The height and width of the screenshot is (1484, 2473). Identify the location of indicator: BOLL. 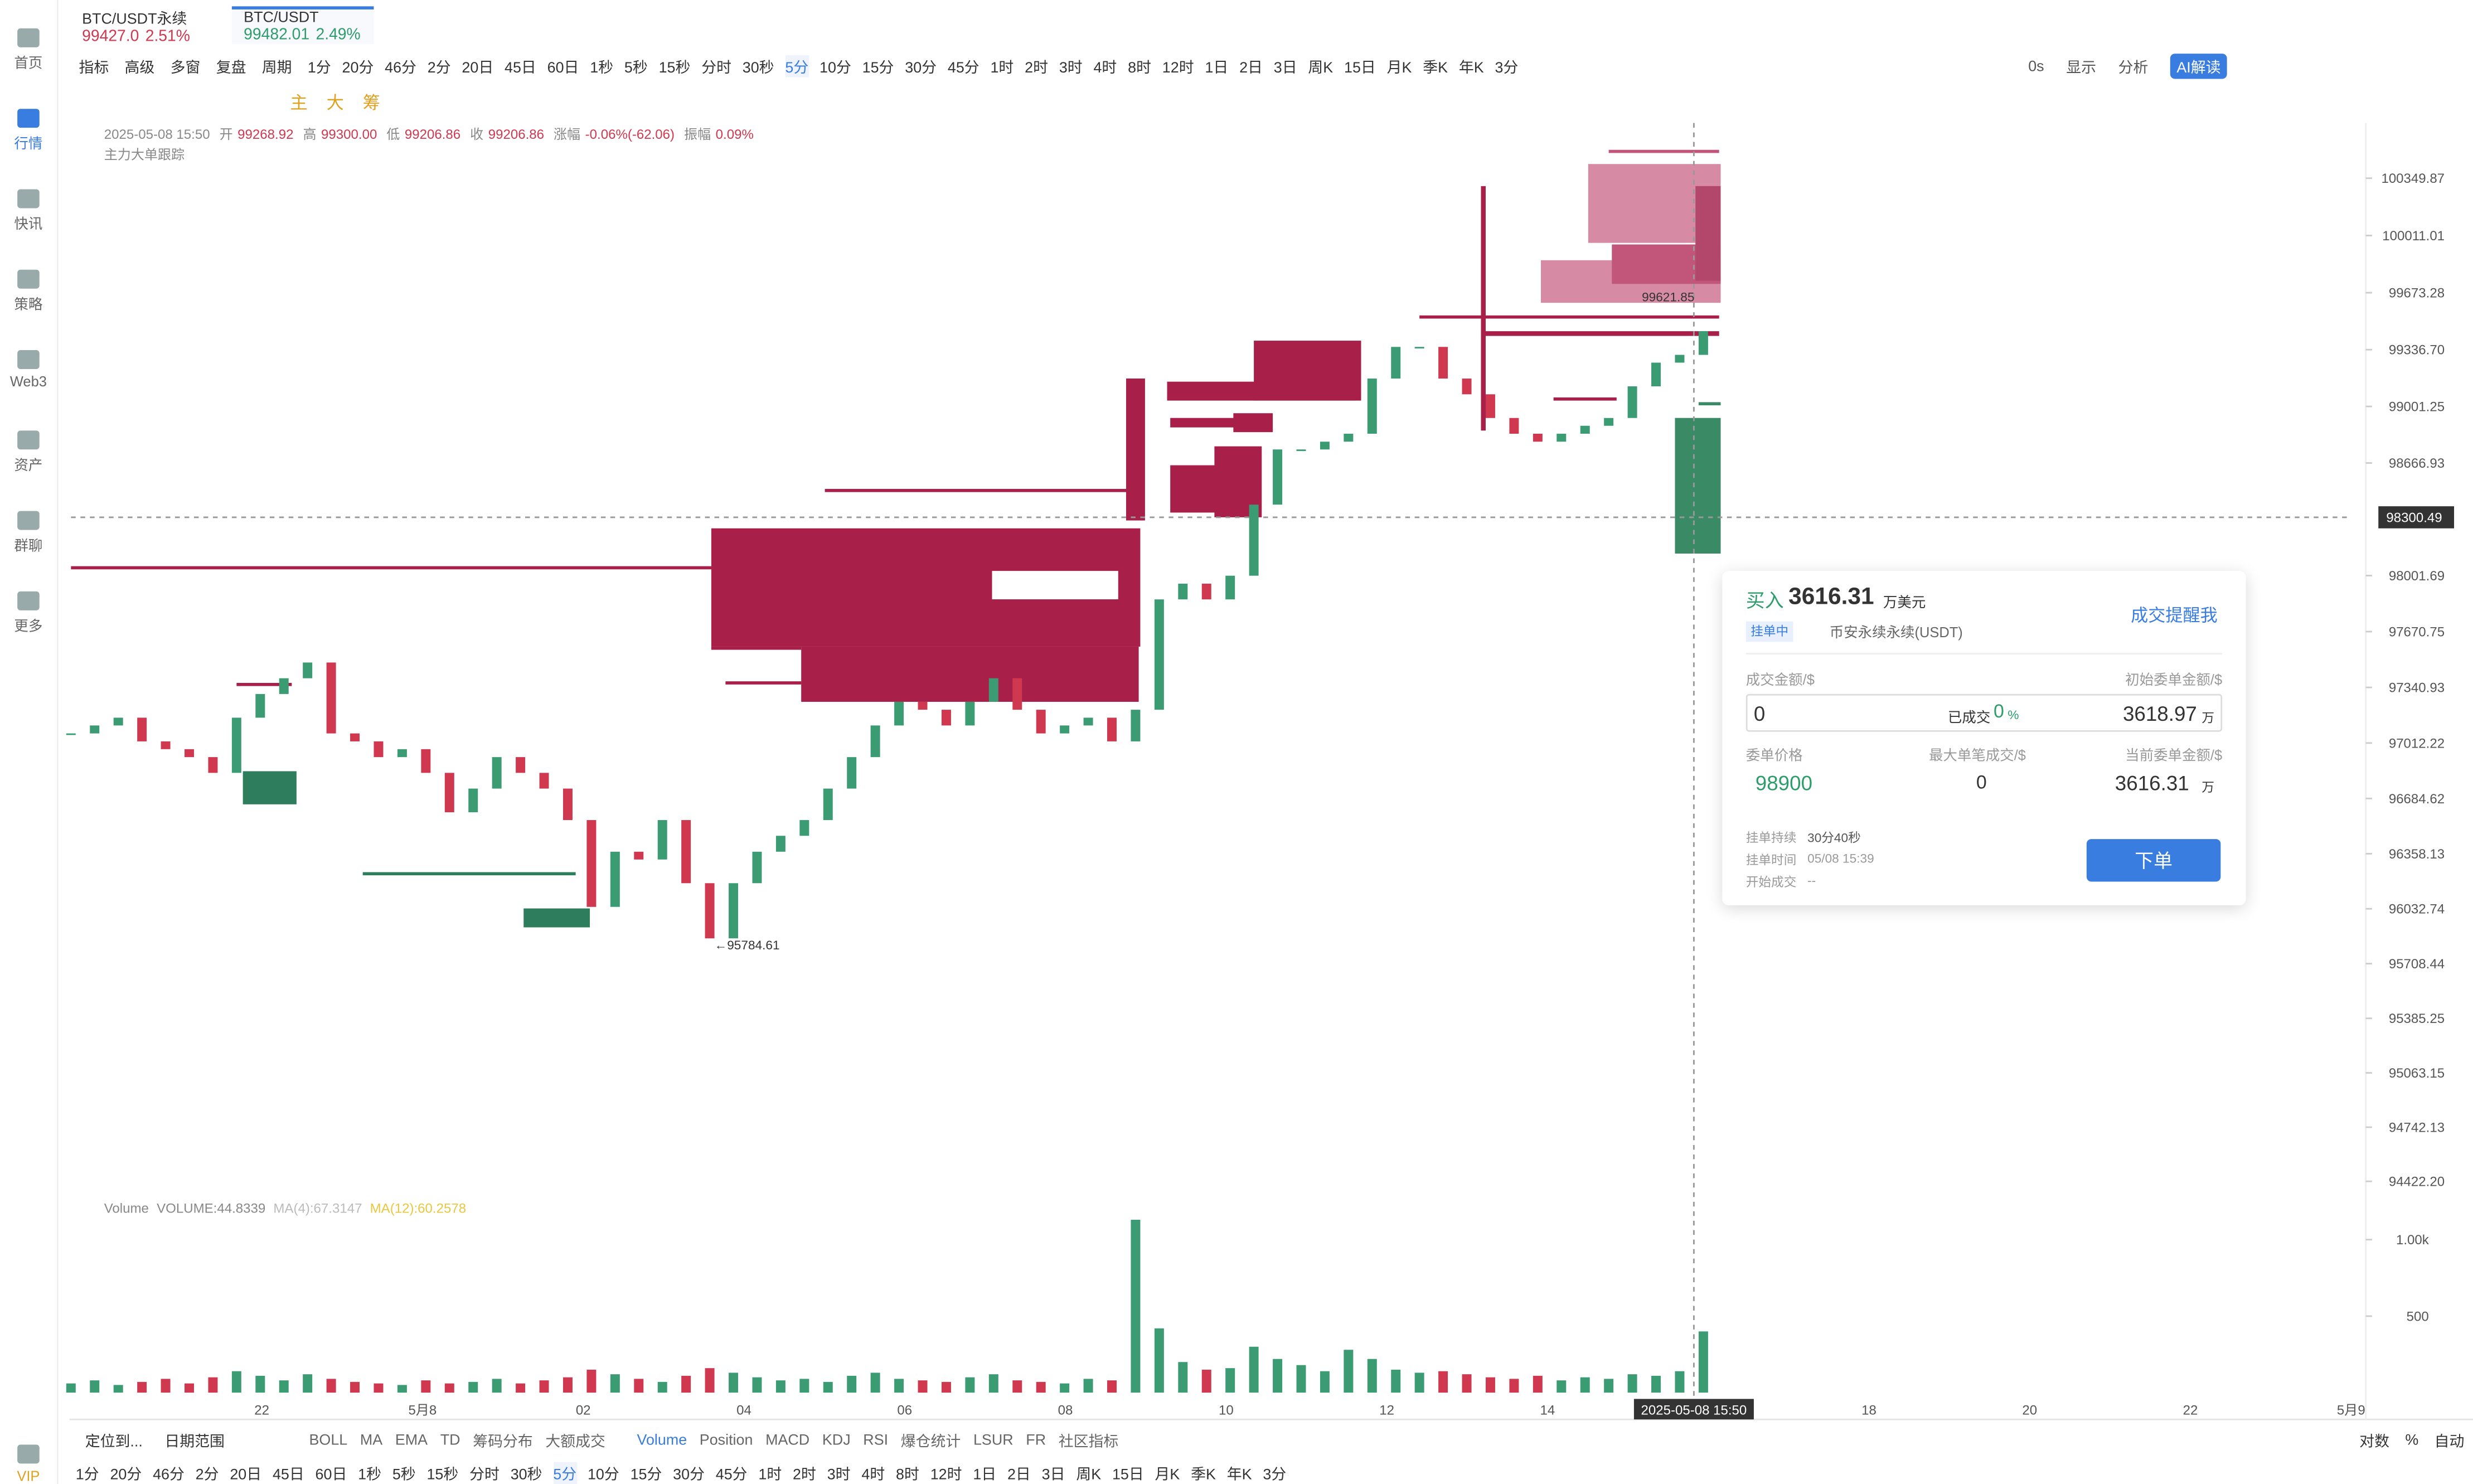
(328, 1440).